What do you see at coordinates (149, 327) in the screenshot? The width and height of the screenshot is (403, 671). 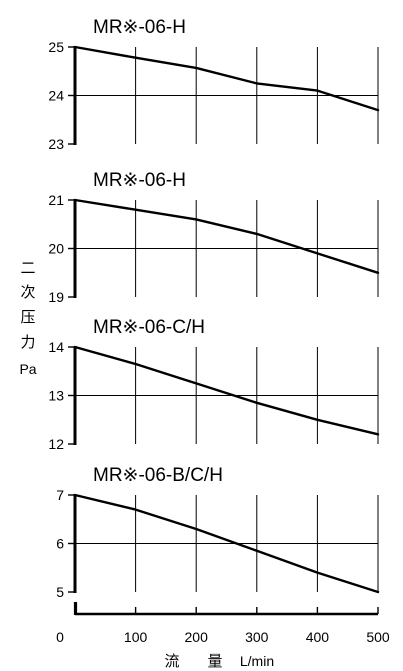 I see `chart-title: MR※-06-C/H` at bounding box center [149, 327].